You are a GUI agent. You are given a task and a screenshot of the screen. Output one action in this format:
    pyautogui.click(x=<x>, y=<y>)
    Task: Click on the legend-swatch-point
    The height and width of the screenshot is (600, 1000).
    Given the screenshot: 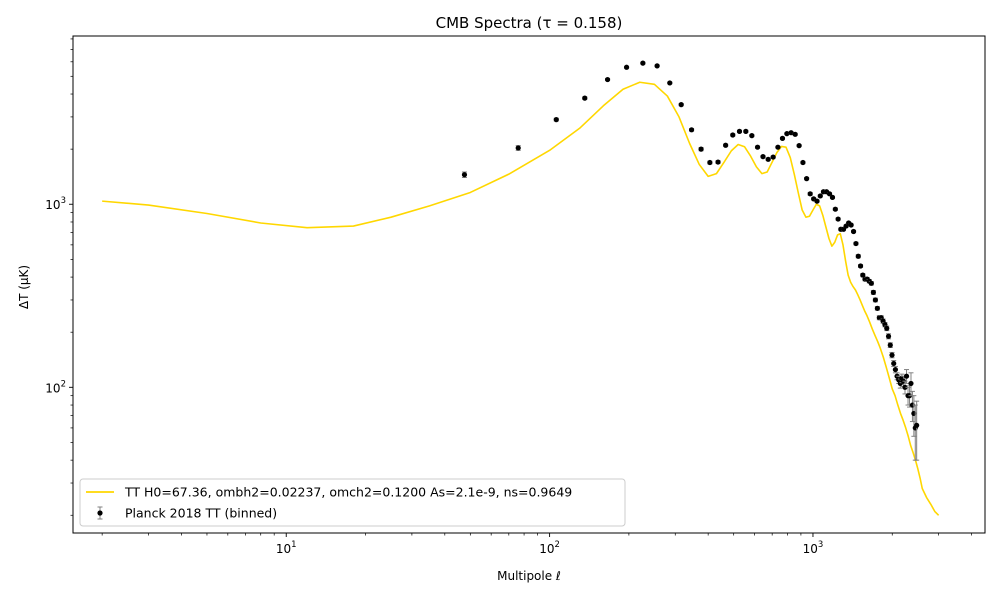 What is the action you would take?
    pyautogui.click(x=100, y=513)
    